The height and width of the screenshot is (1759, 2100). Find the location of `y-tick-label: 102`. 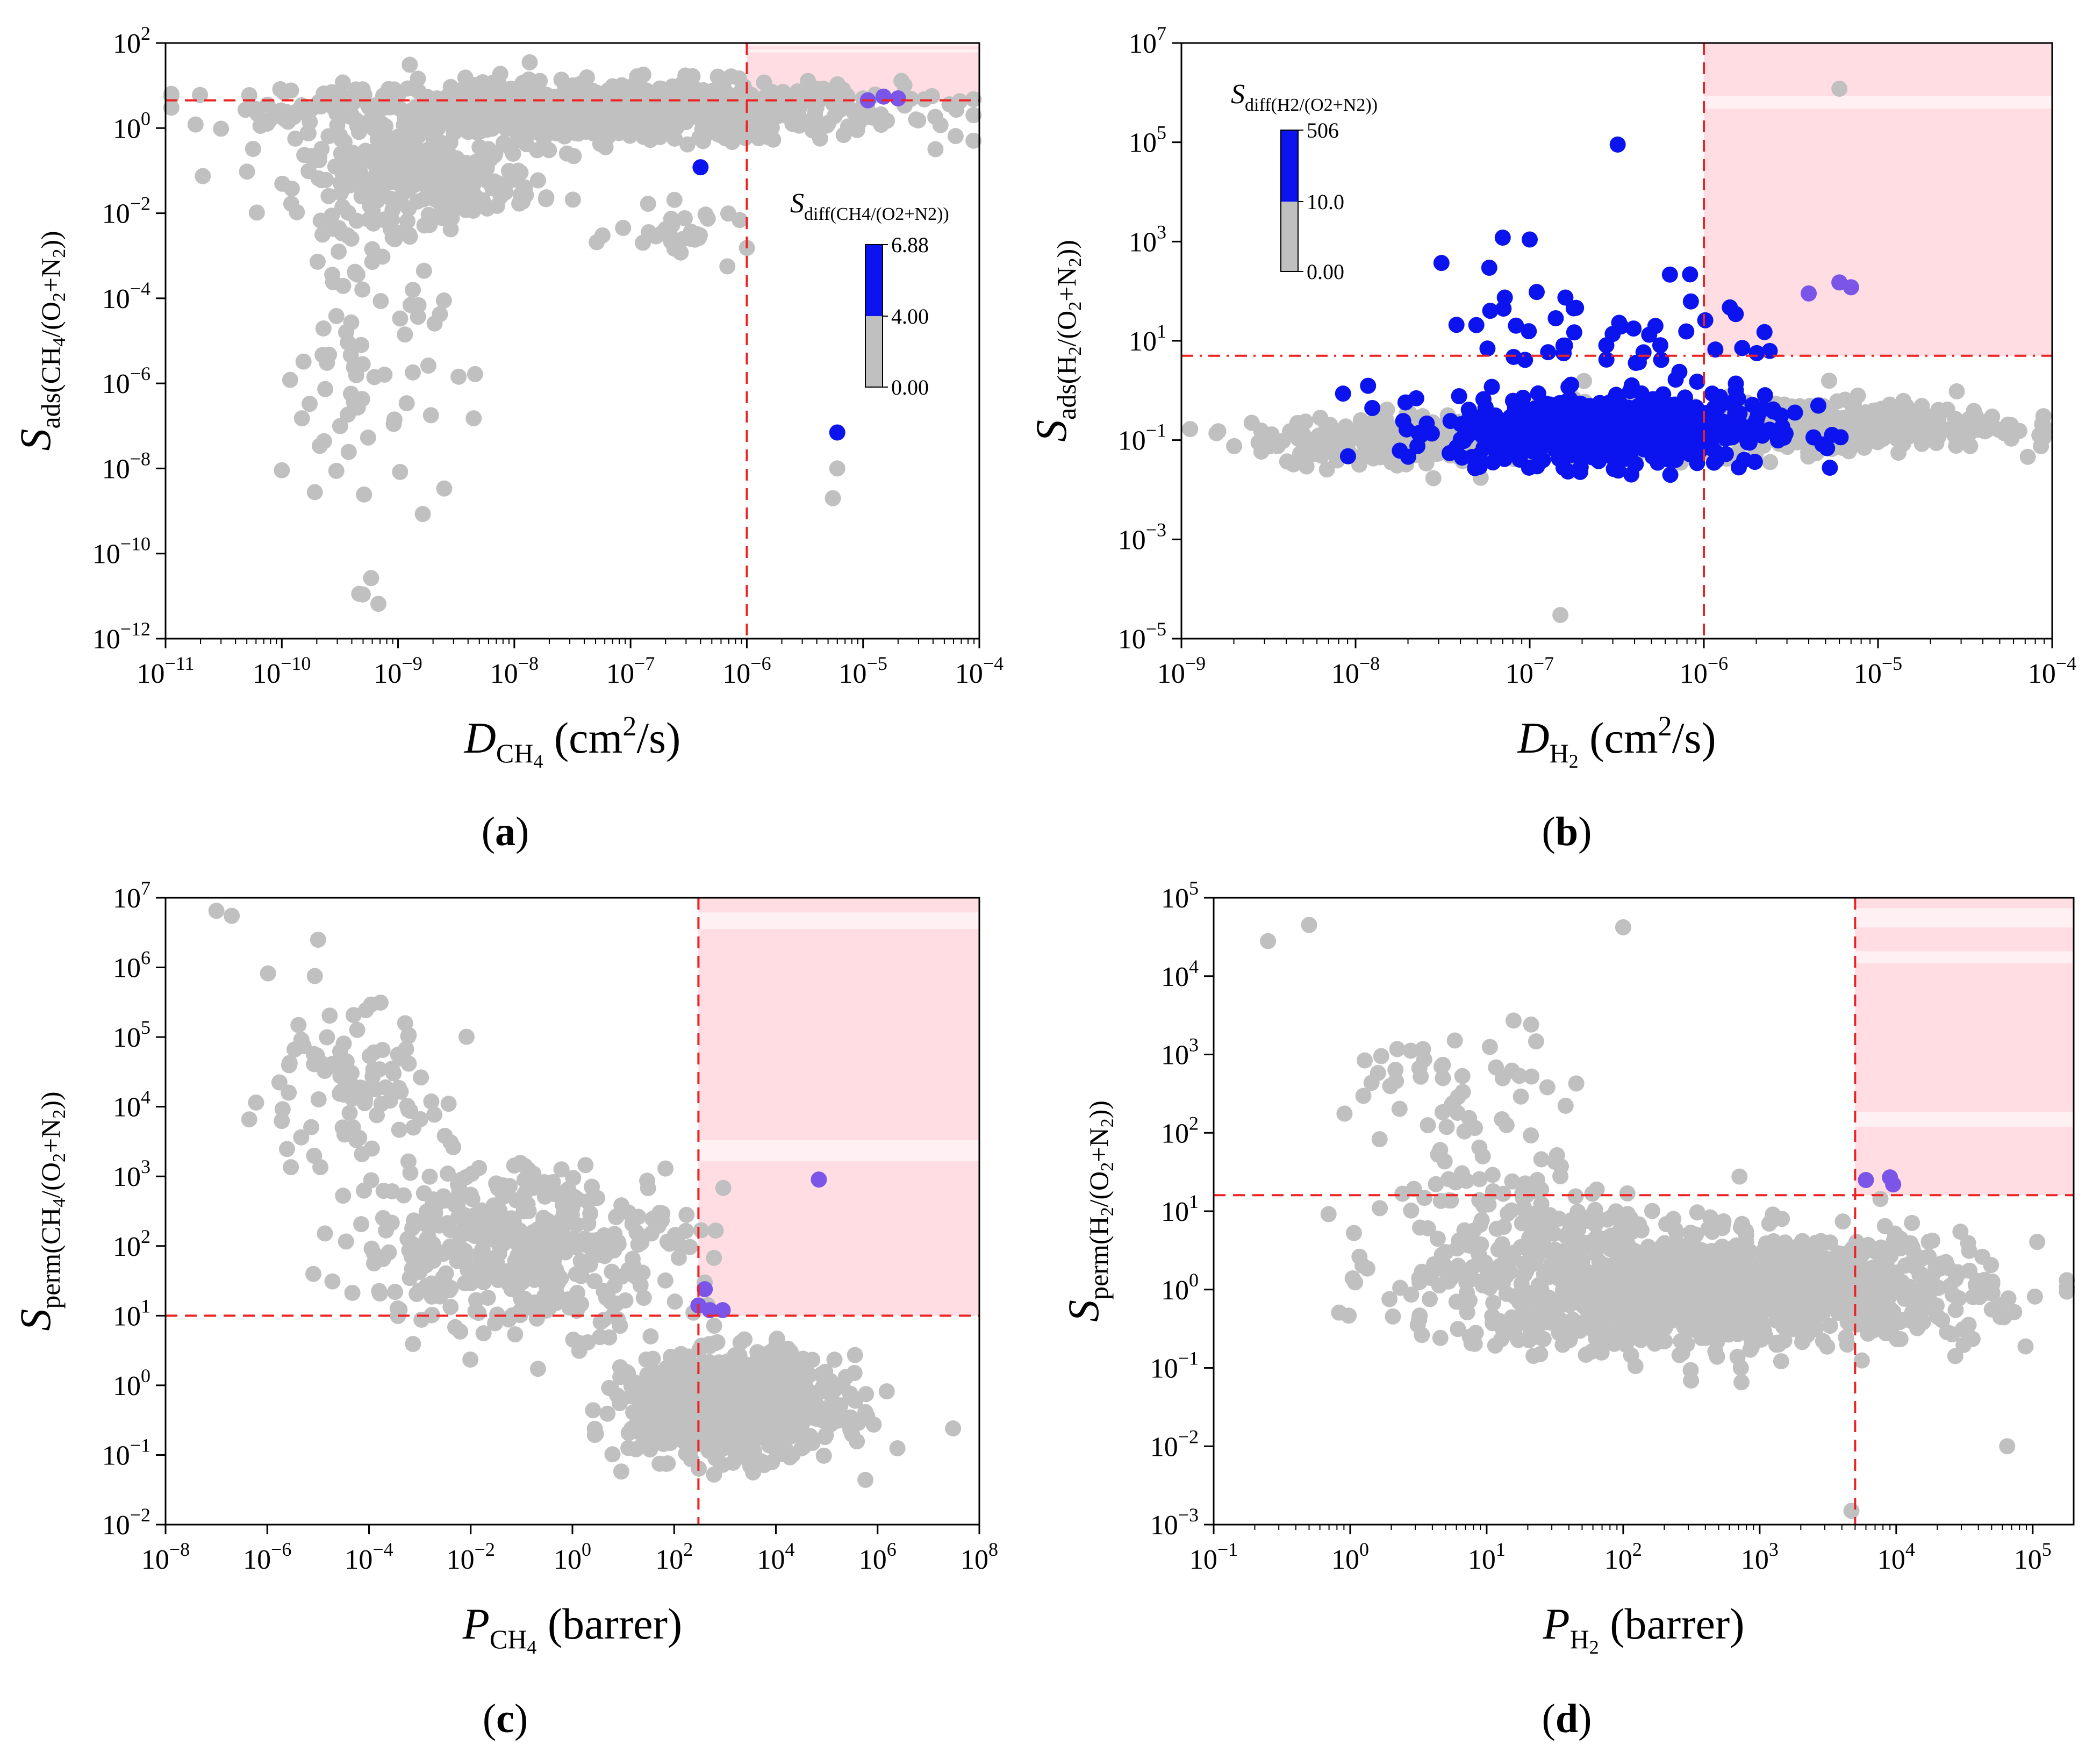

y-tick-label: 102 is located at coordinates (131, 41).